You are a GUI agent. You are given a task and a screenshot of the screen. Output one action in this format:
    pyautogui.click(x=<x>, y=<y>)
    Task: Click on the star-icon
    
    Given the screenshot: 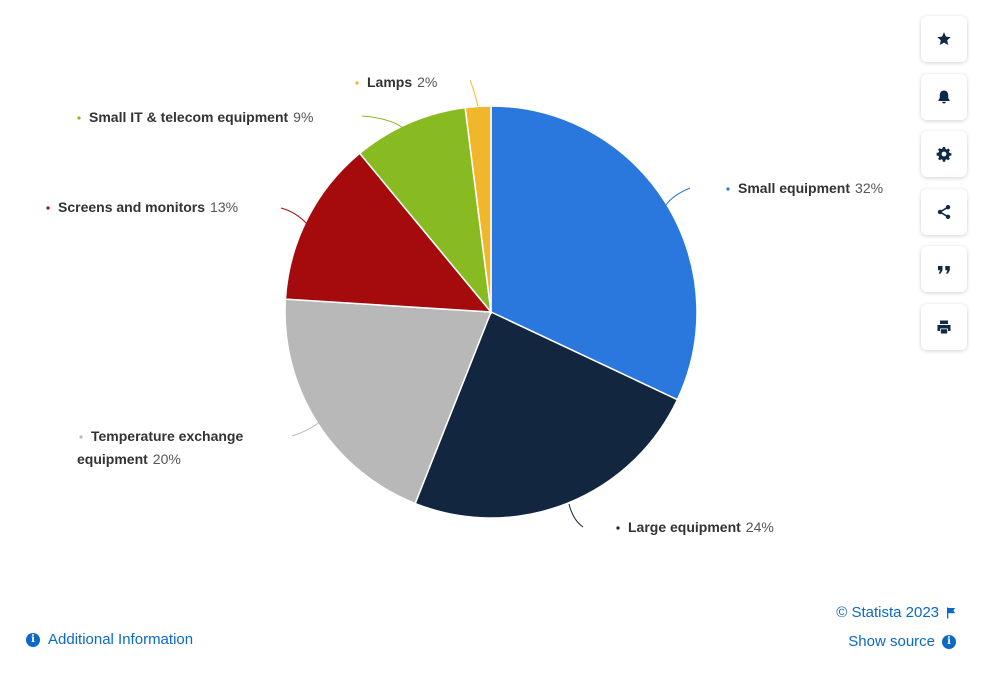 What is the action you would take?
    pyautogui.click(x=944, y=38)
    